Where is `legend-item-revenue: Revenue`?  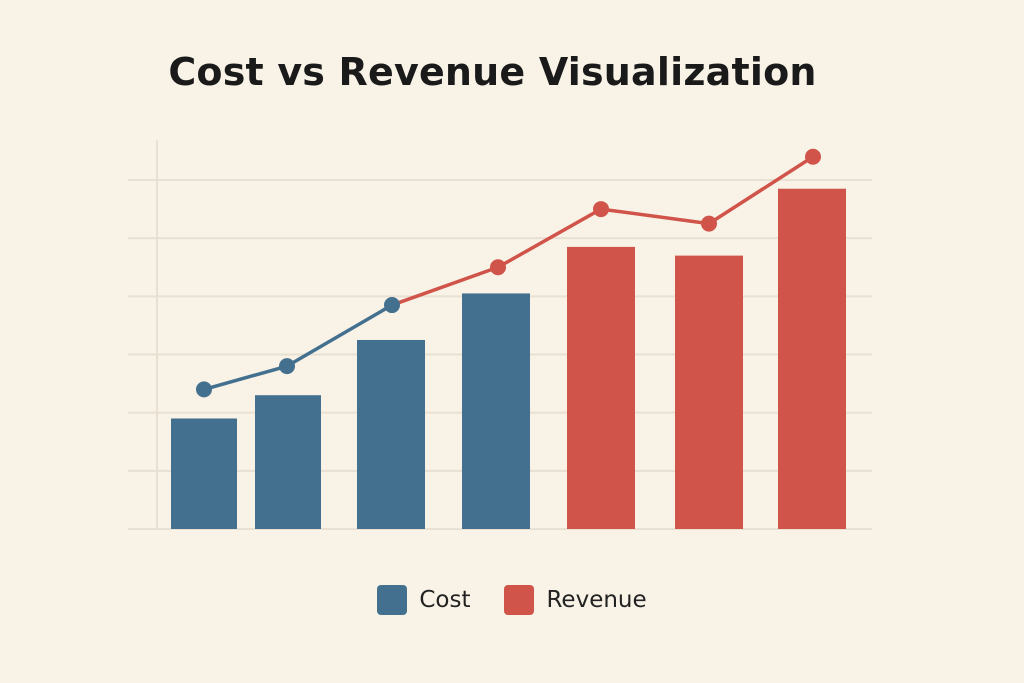
legend-item-revenue: Revenue is located at coordinates (575, 600).